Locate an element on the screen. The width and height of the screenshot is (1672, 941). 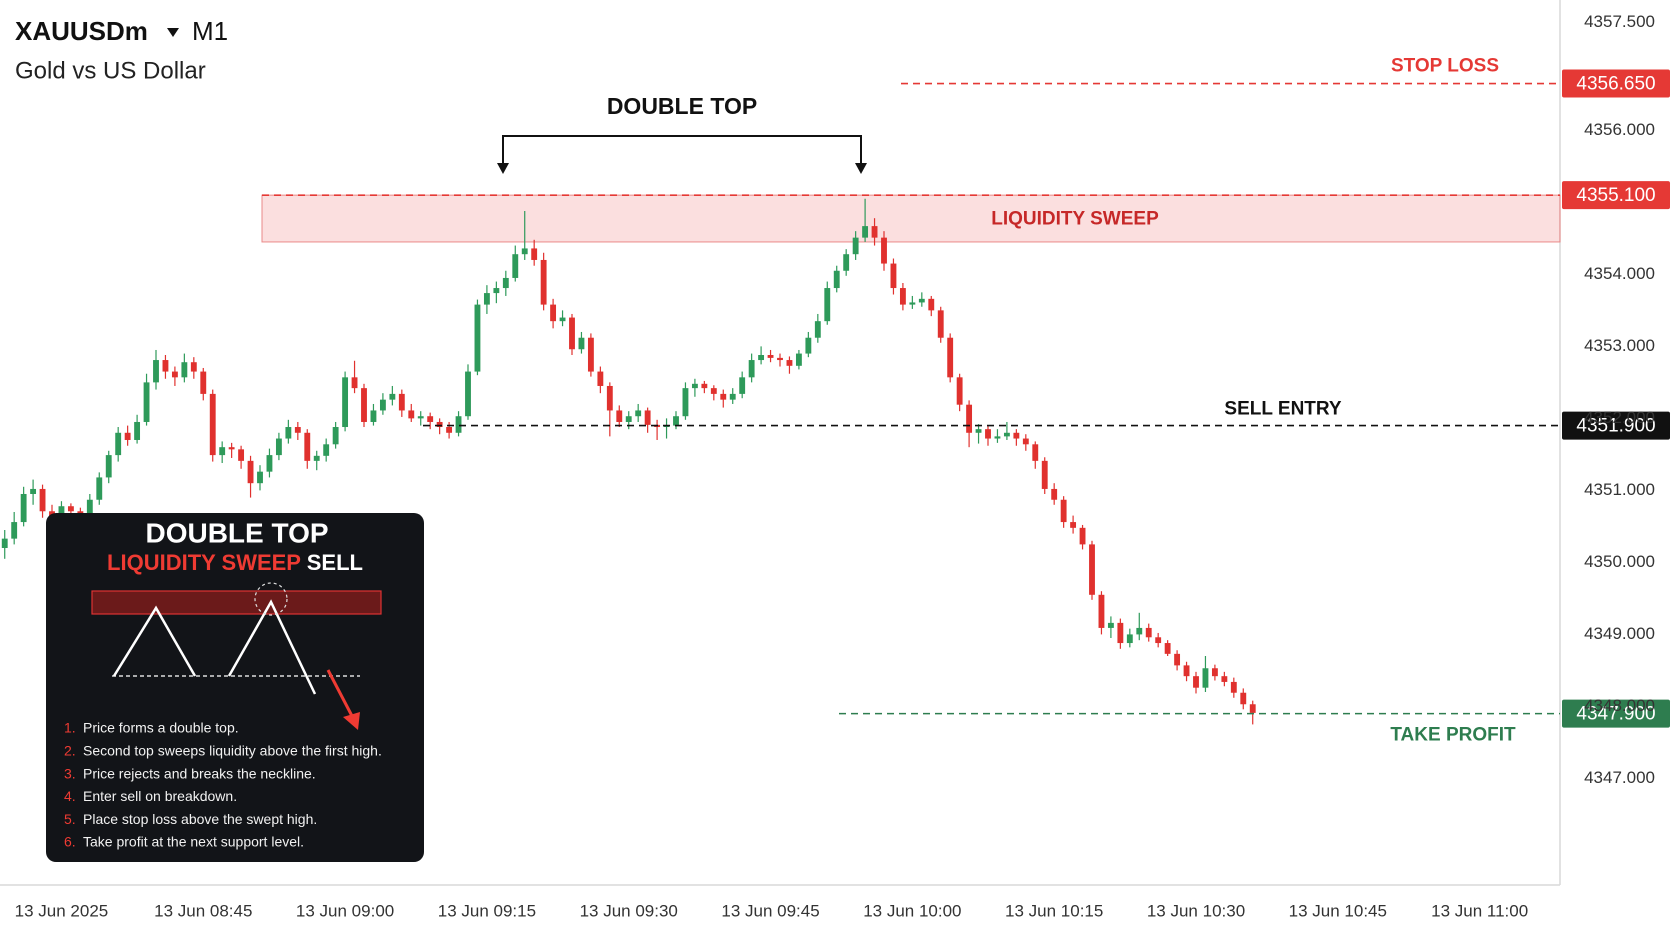
panel-sweep-circle is located at coordinates (271, 599).